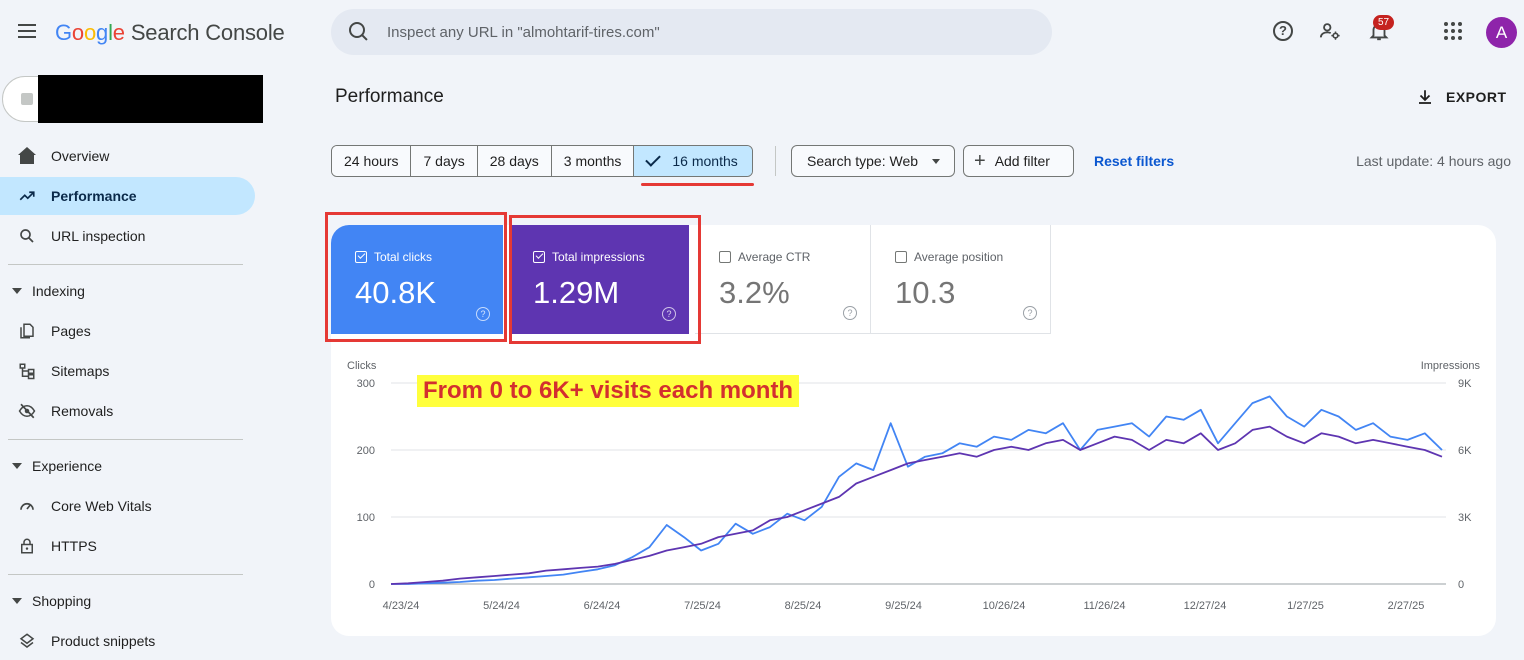 The height and width of the screenshot is (660, 1524). I want to click on section-shopping: Shopping, so click(51, 601).